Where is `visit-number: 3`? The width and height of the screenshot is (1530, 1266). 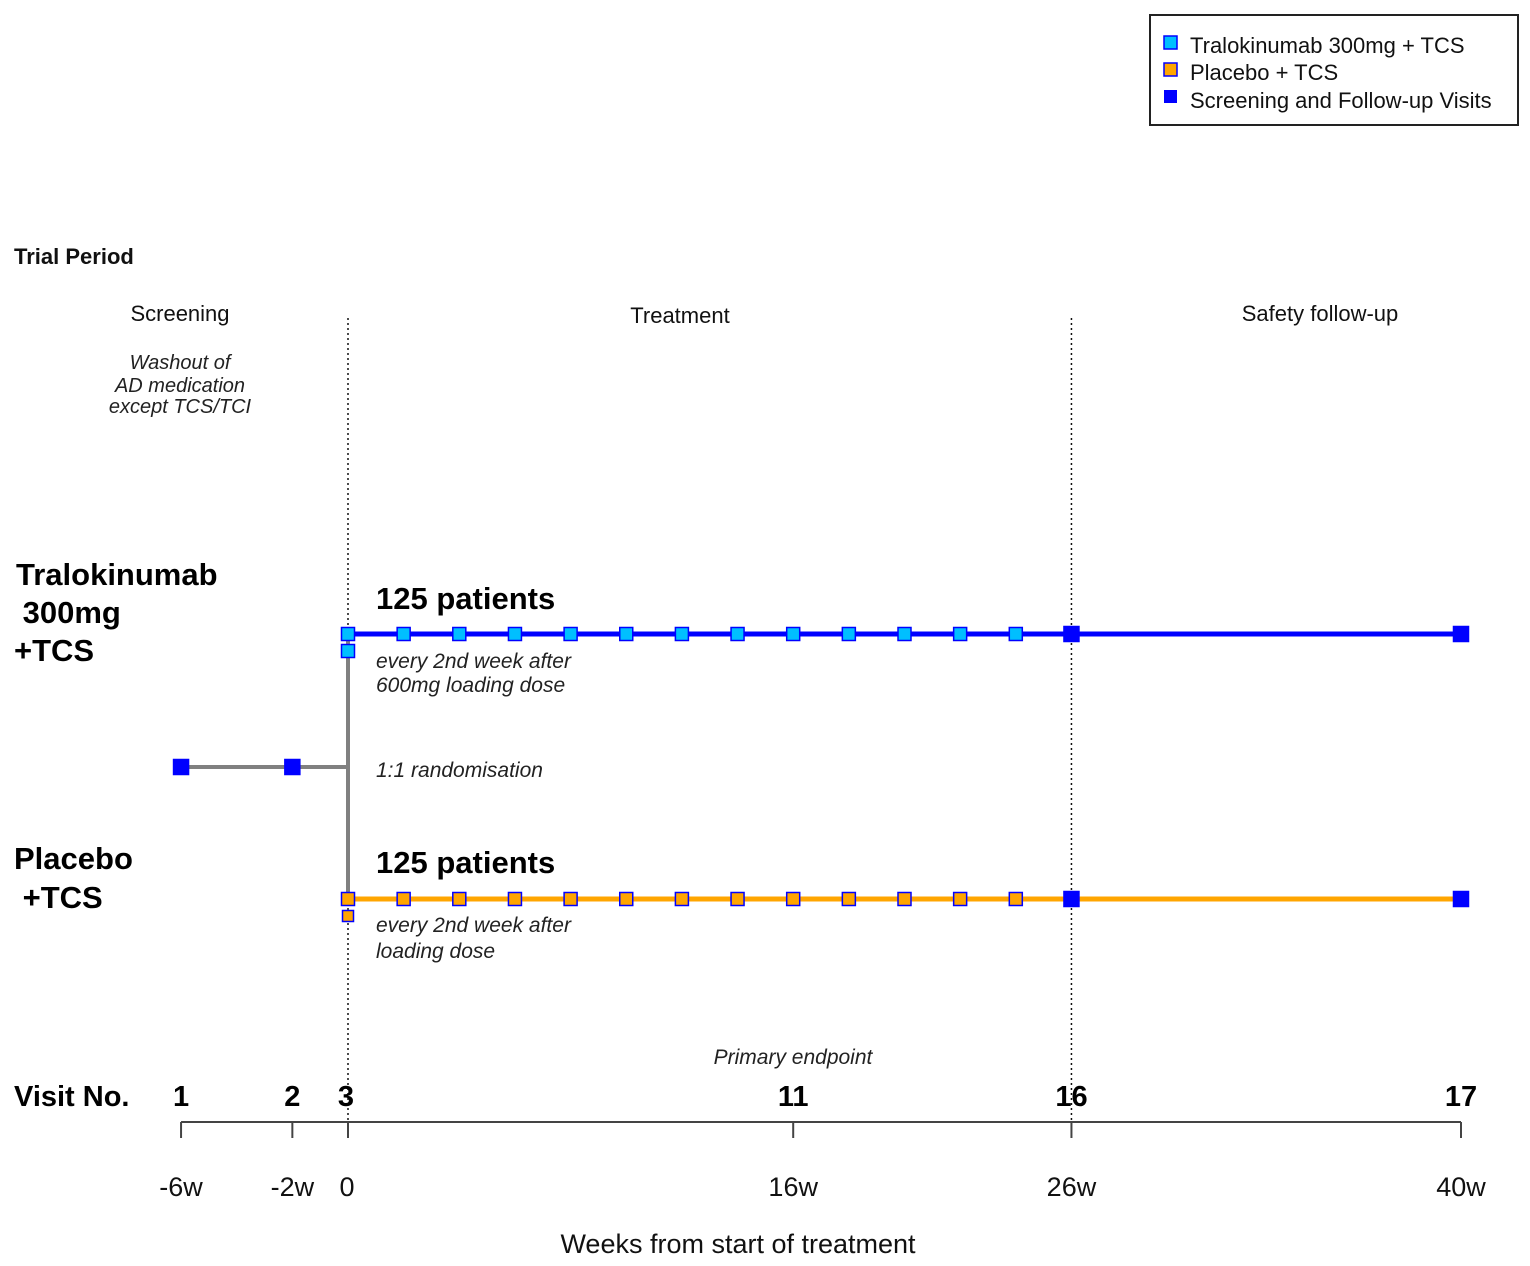 visit-number: 3 is located at coordinates (346, 1097).